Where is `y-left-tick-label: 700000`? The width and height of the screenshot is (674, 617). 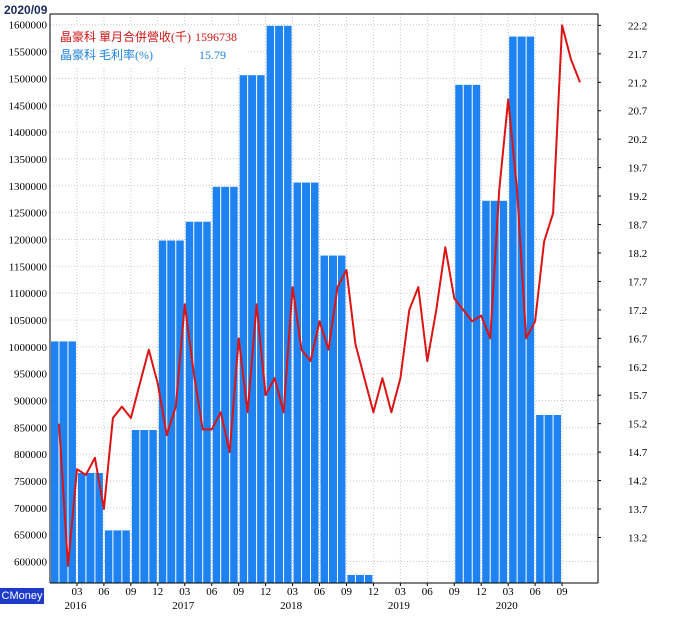 y-left-tick-label: 700000 is located at coordinates (31, 509).